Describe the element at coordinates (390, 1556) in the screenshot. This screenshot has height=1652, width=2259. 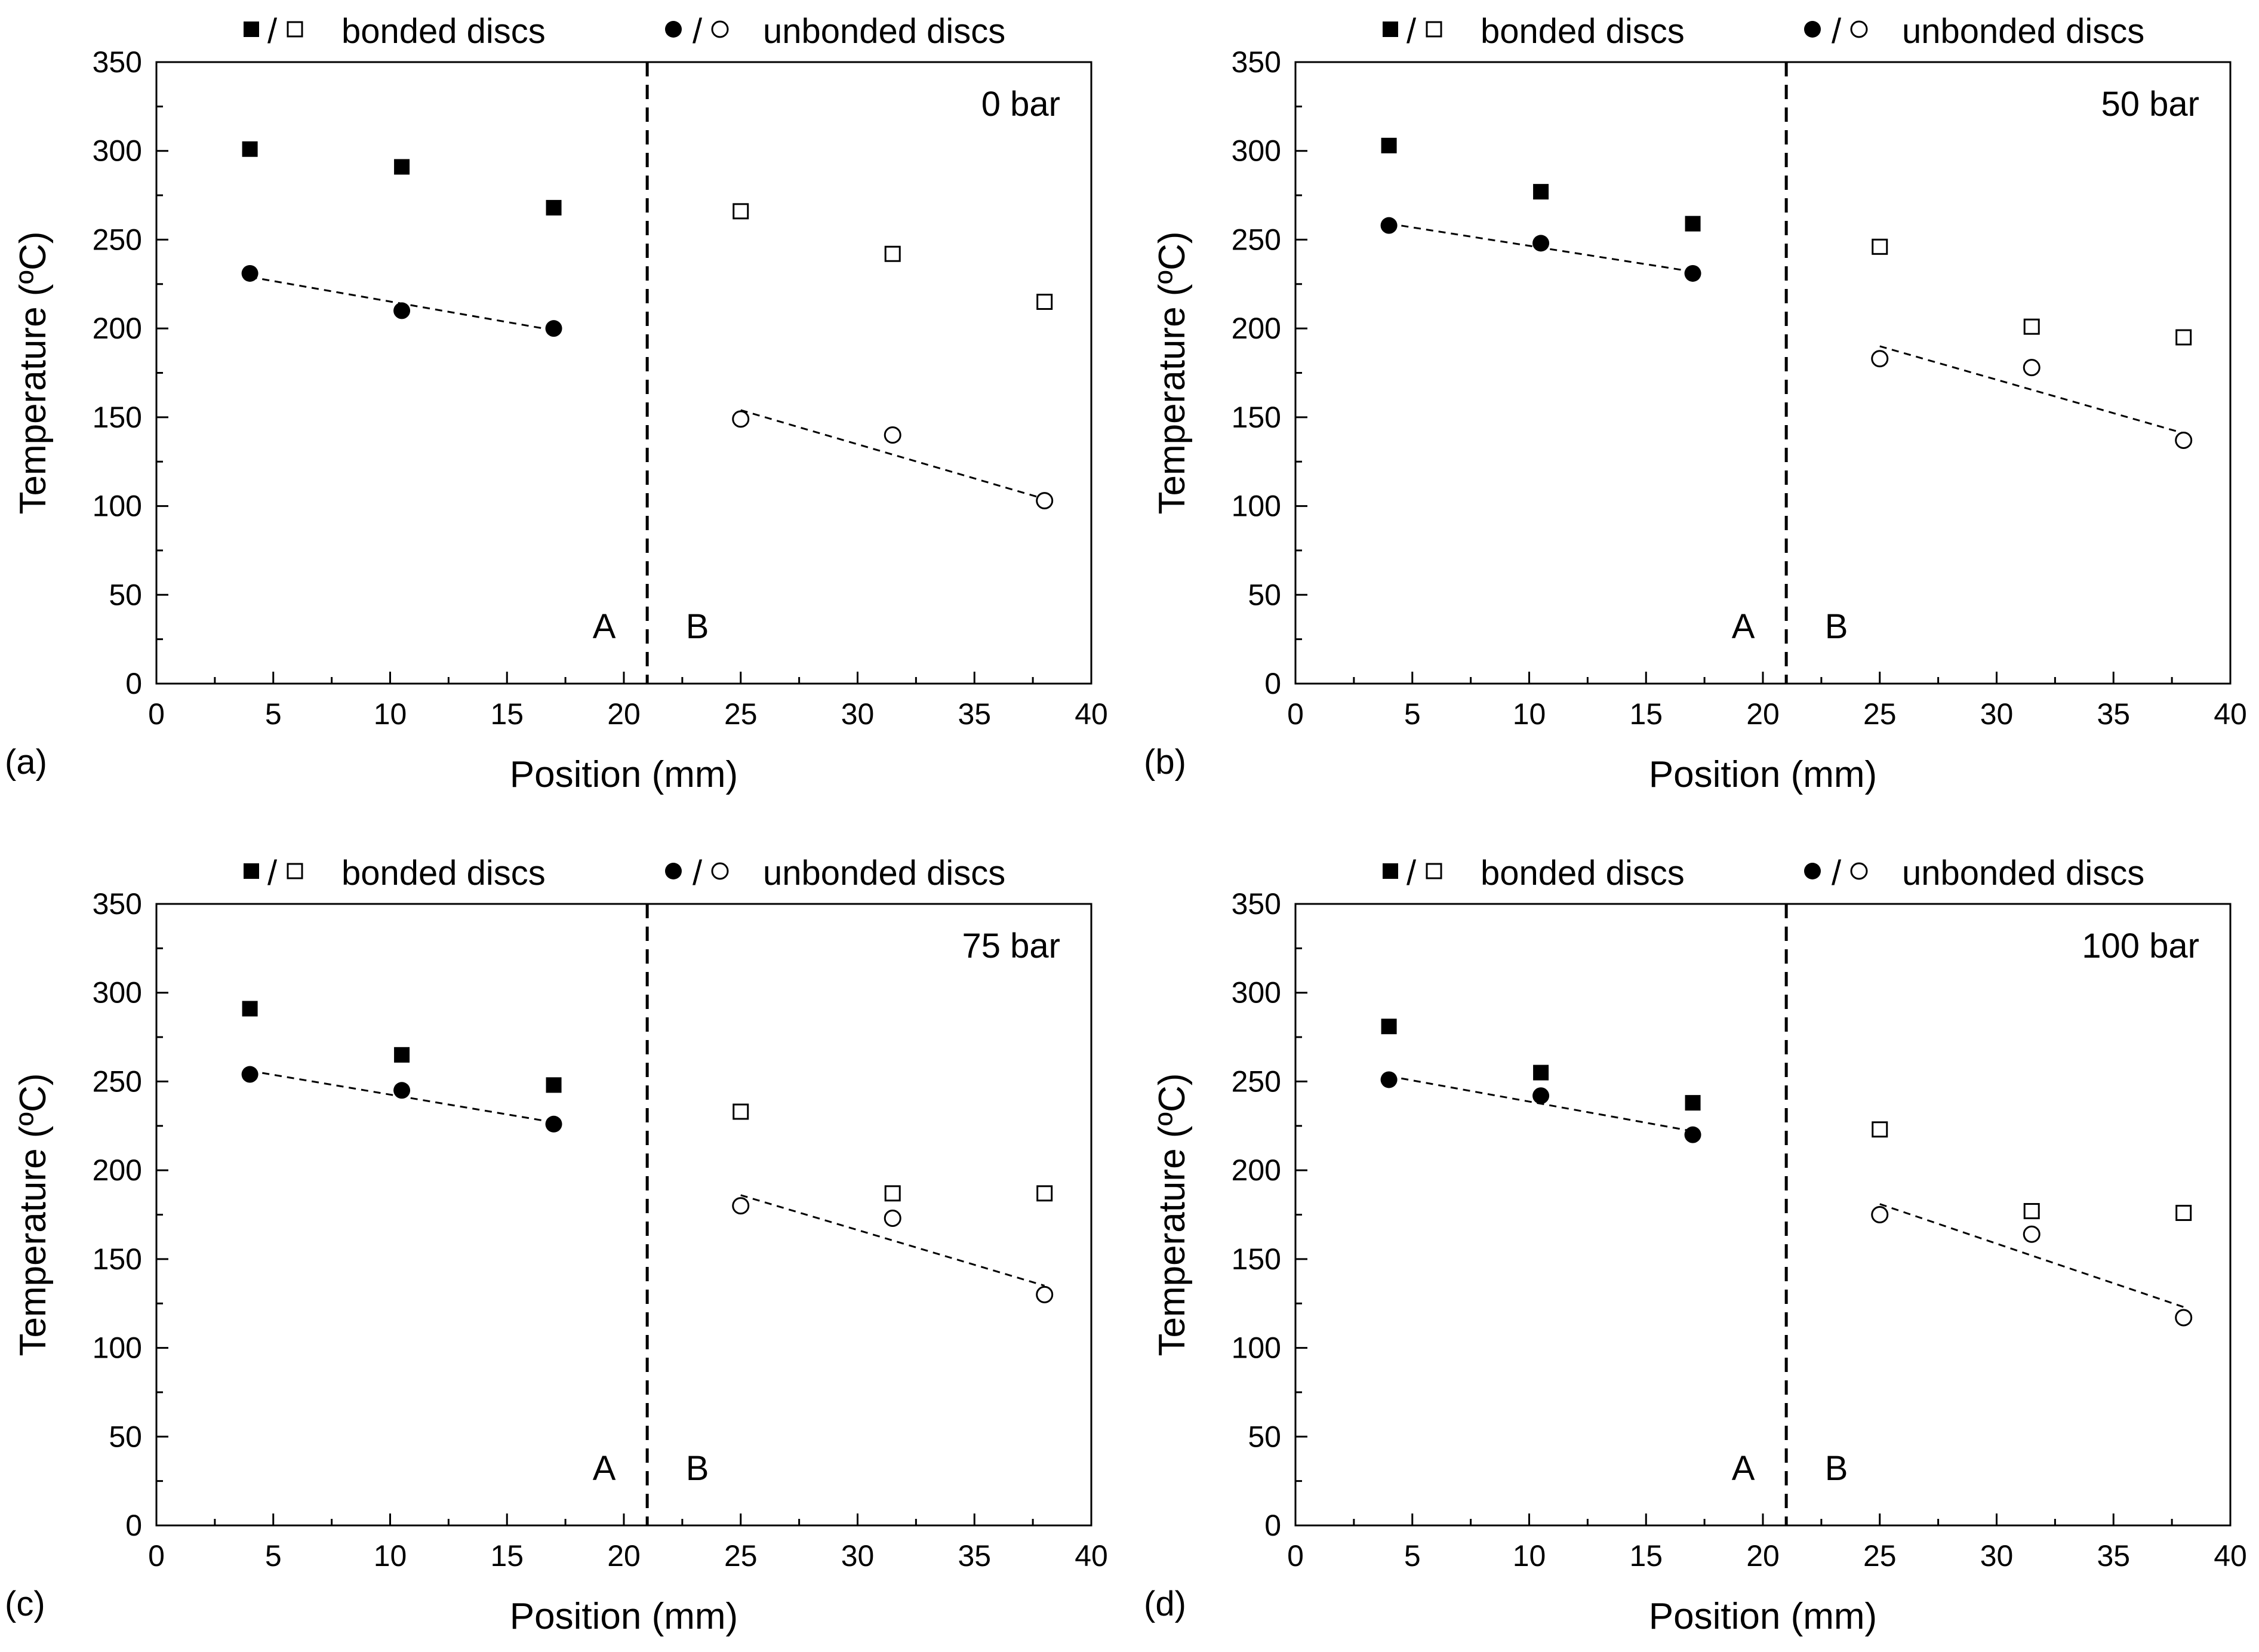
I see `x-tick-label: 10` at that location.